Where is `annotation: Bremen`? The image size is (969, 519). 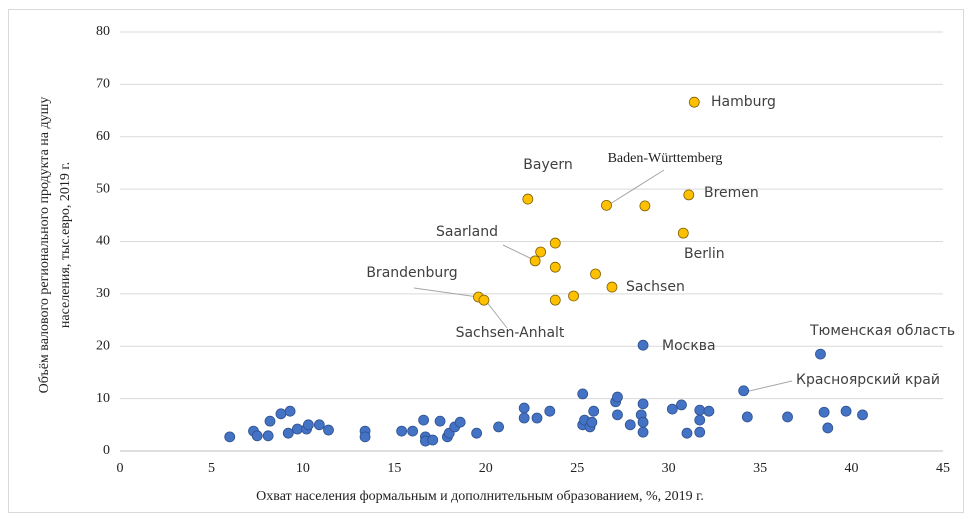 annotation: Bremen is located at coordinates (731, 193).